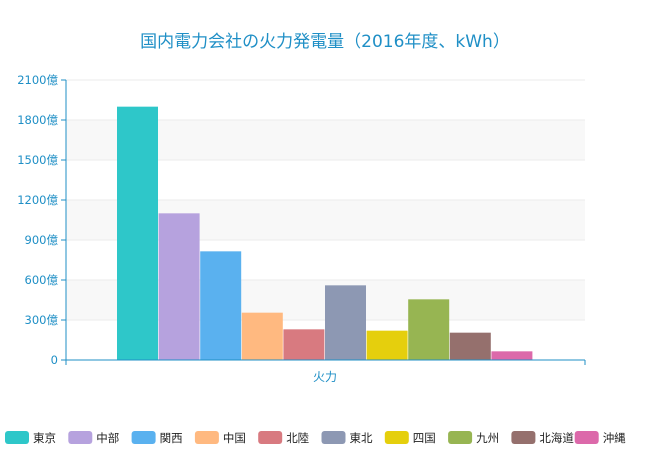 The image size is (650, 460). I want to click on y-tick-label: 2100億, so click(37, 80).